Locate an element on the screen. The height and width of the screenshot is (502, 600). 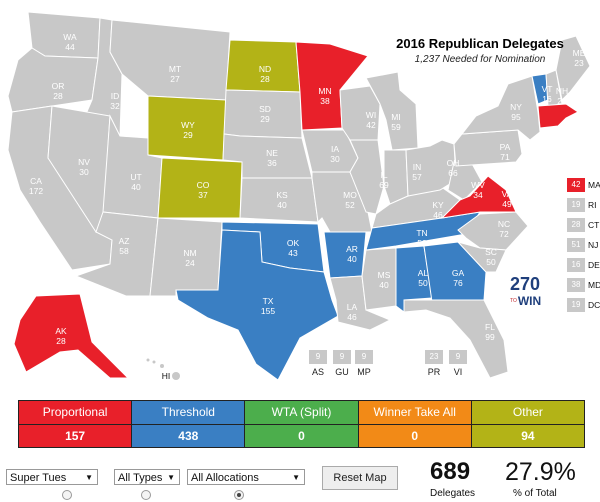
state-label-WY: WY is located at coordinates (188, 125).